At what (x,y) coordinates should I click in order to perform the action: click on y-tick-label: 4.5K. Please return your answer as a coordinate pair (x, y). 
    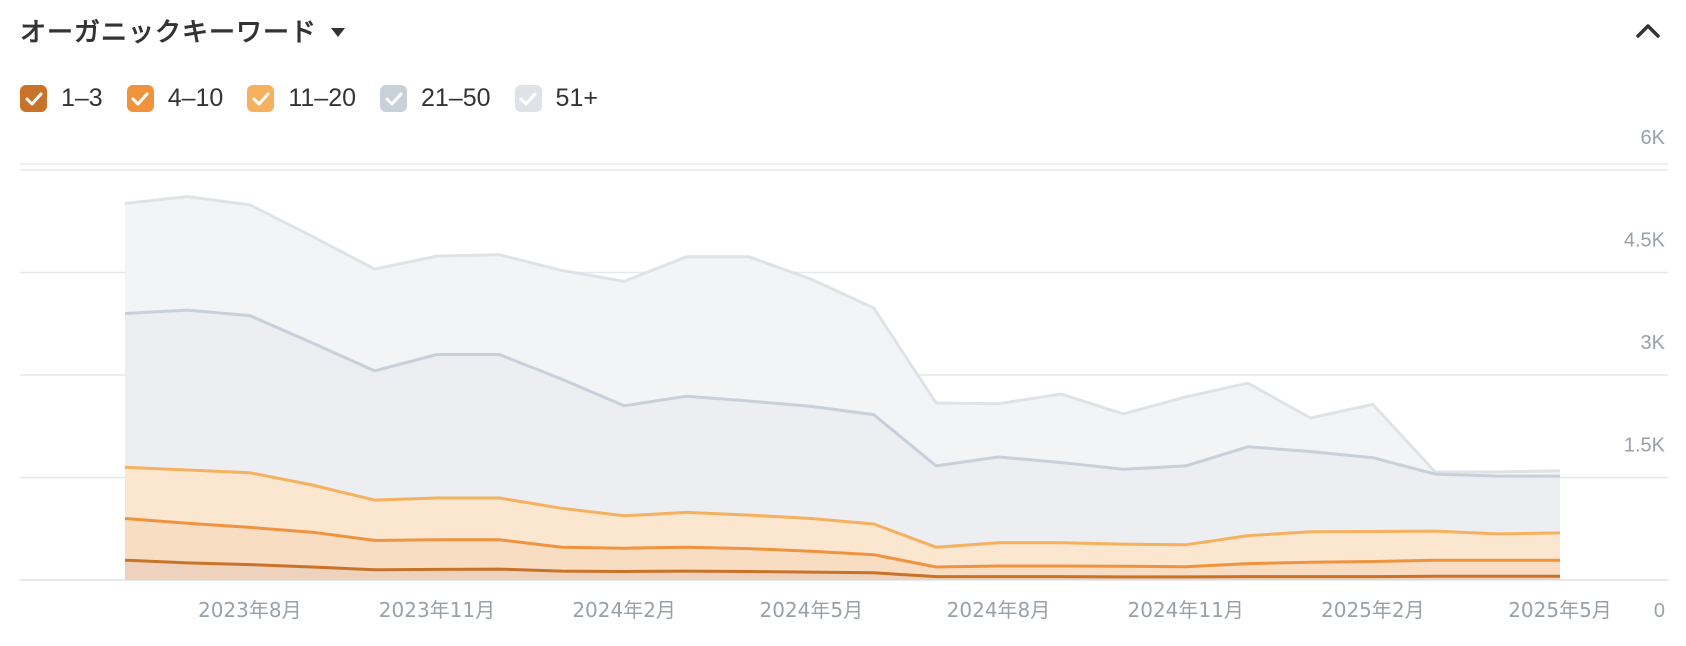
    Looking at the image, I should click on (1645, 241).